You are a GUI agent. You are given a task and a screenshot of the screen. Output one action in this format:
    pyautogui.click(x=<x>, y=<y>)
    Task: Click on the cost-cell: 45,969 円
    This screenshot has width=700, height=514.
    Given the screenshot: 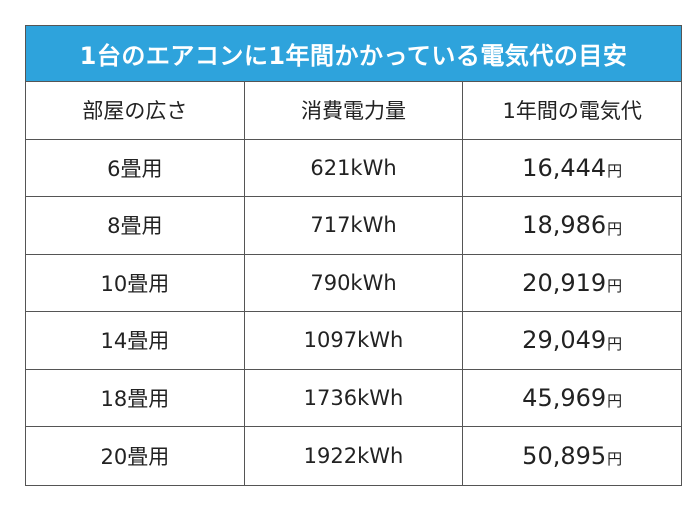 What is the action you would take?
    pyautogui.click(x=572, y=398)
    